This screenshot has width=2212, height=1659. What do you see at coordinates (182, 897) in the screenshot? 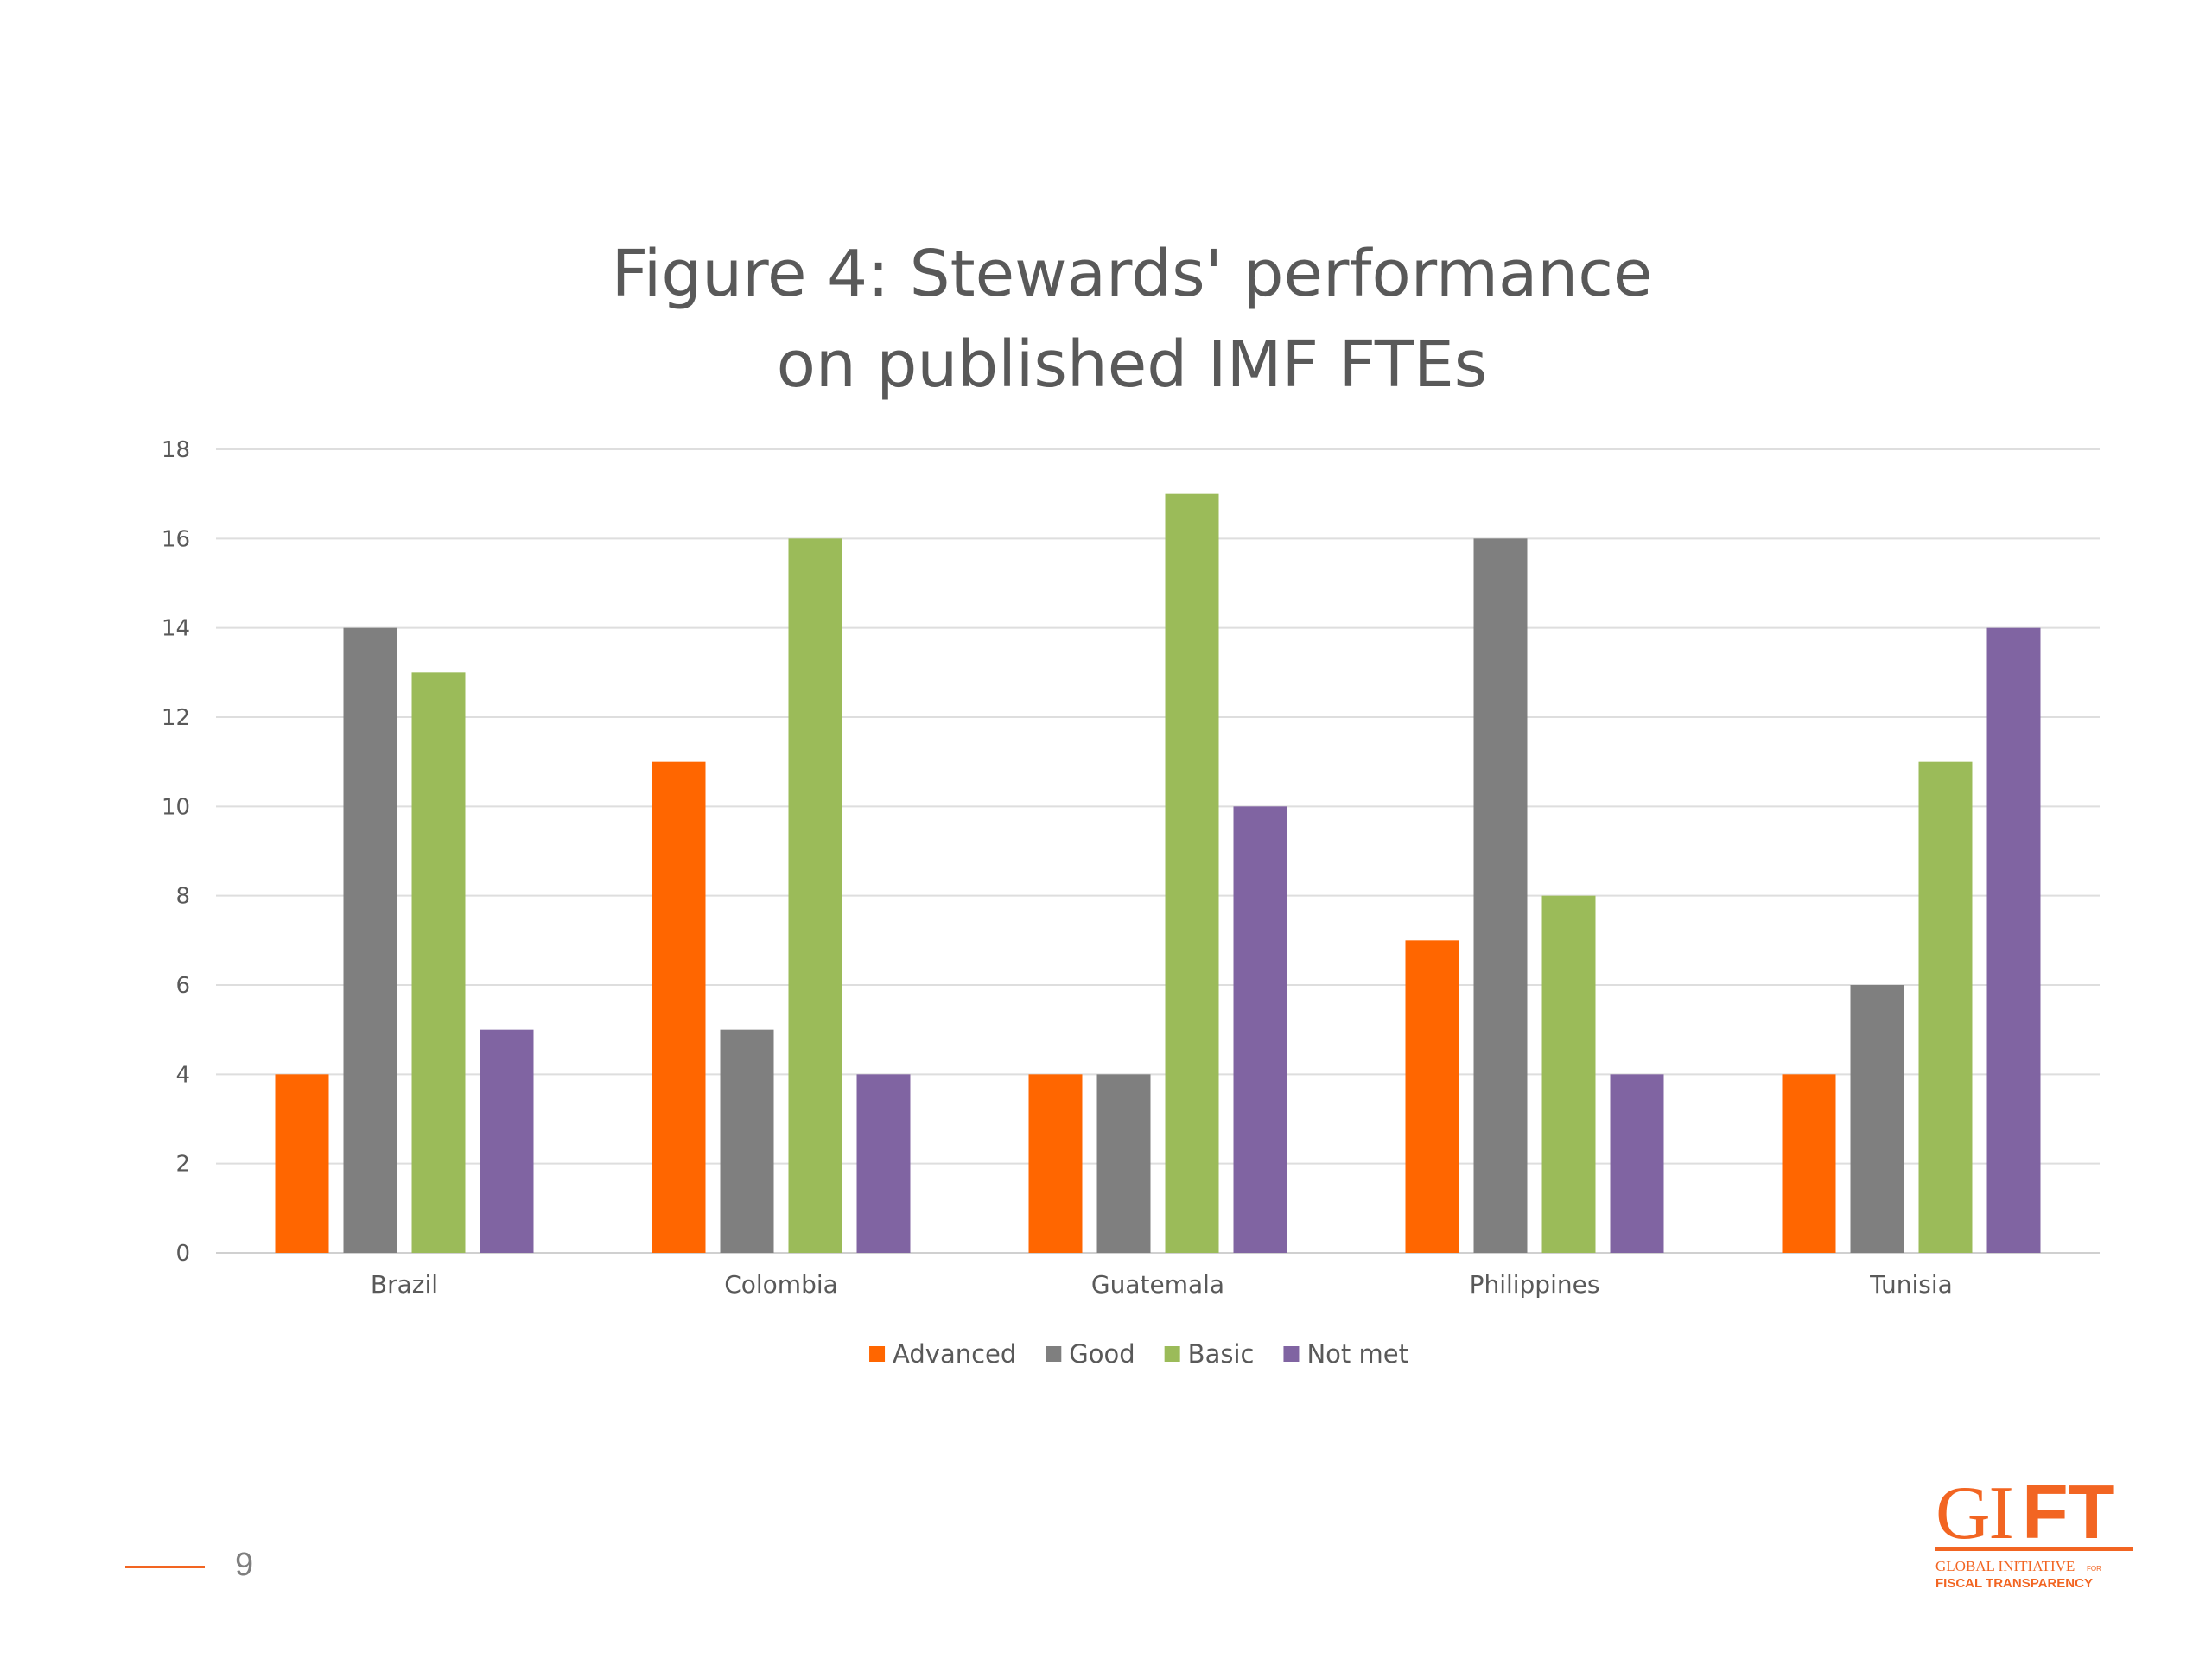
I see `y-tick-label: 8` at bounding box center [182, 897].